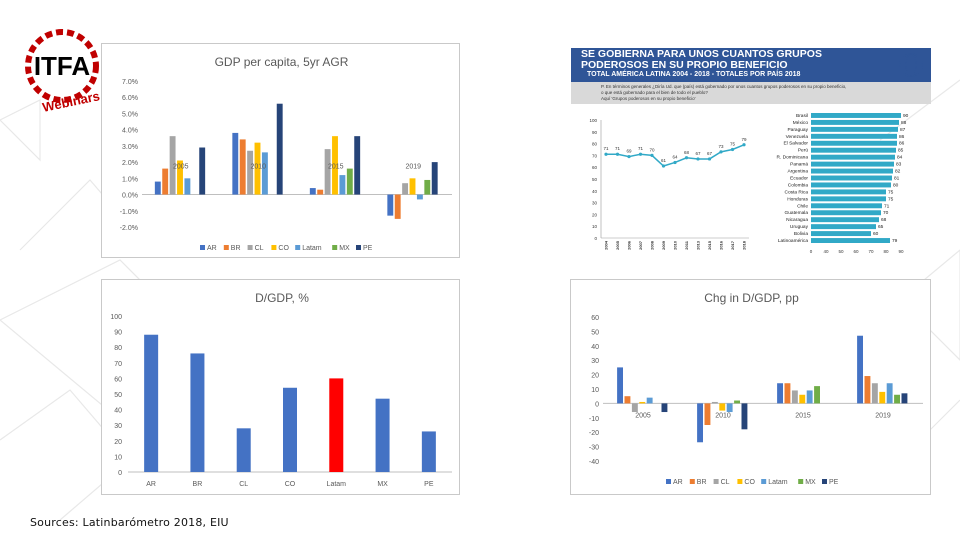  I want to click on hbar-category-label: Ecuador, so click(799, 178).